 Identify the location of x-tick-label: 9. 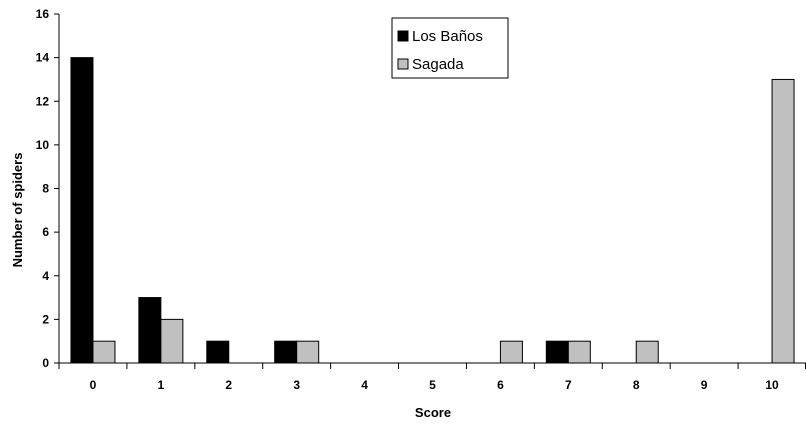
(704, 385).